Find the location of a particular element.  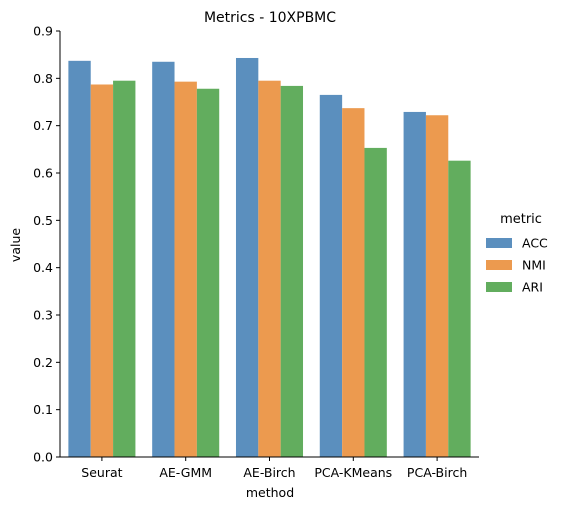

y-tick-label: 0.5 is located at coordinates (43, 220).